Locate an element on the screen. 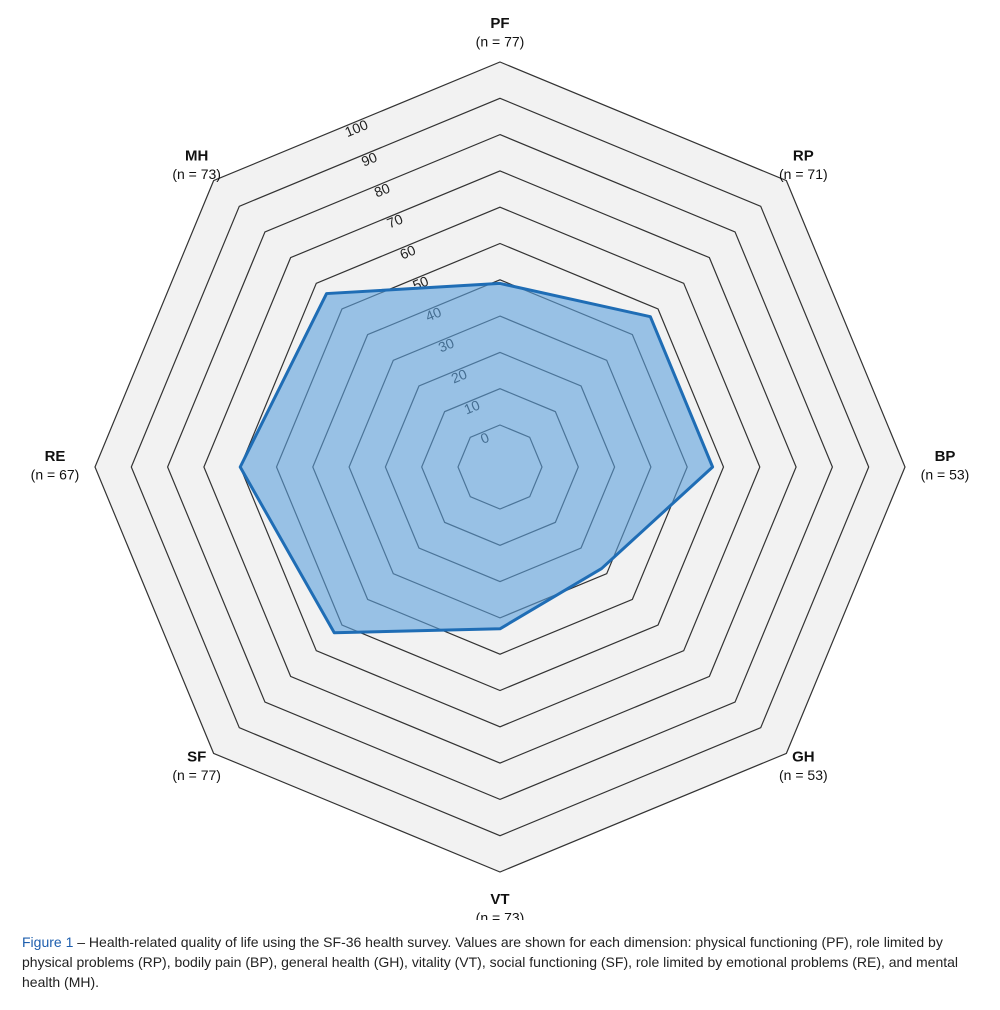 Image resolution: width=1000 pixels, height=1010 pixels. r-tick-label: 60 is located at coordinates (407, 252).